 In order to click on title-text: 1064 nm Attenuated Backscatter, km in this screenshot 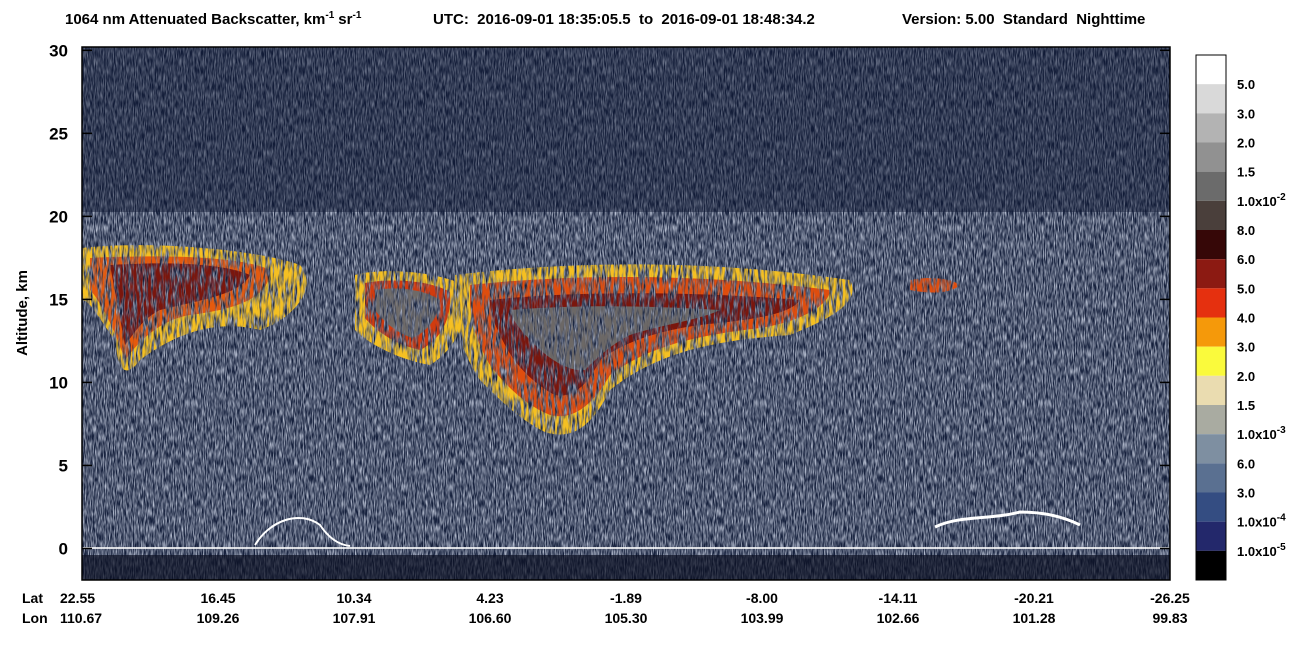, I will do `click(195, 19)`.